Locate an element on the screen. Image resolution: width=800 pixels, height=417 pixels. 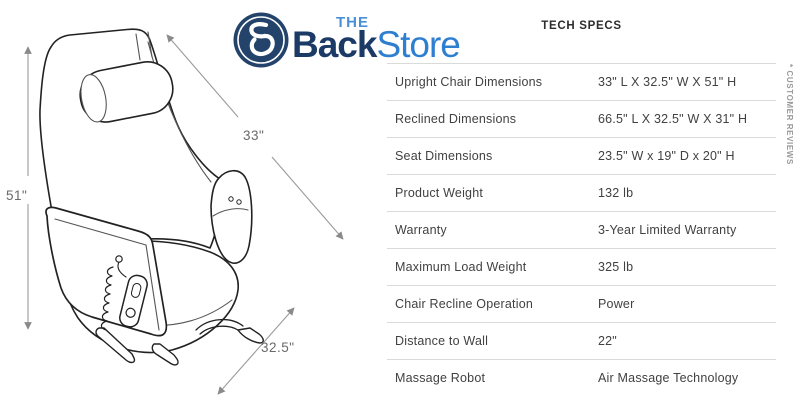
spec-row-massage-robot: Massage Robot Air Massage Technology is located at coordinates (581, 377).